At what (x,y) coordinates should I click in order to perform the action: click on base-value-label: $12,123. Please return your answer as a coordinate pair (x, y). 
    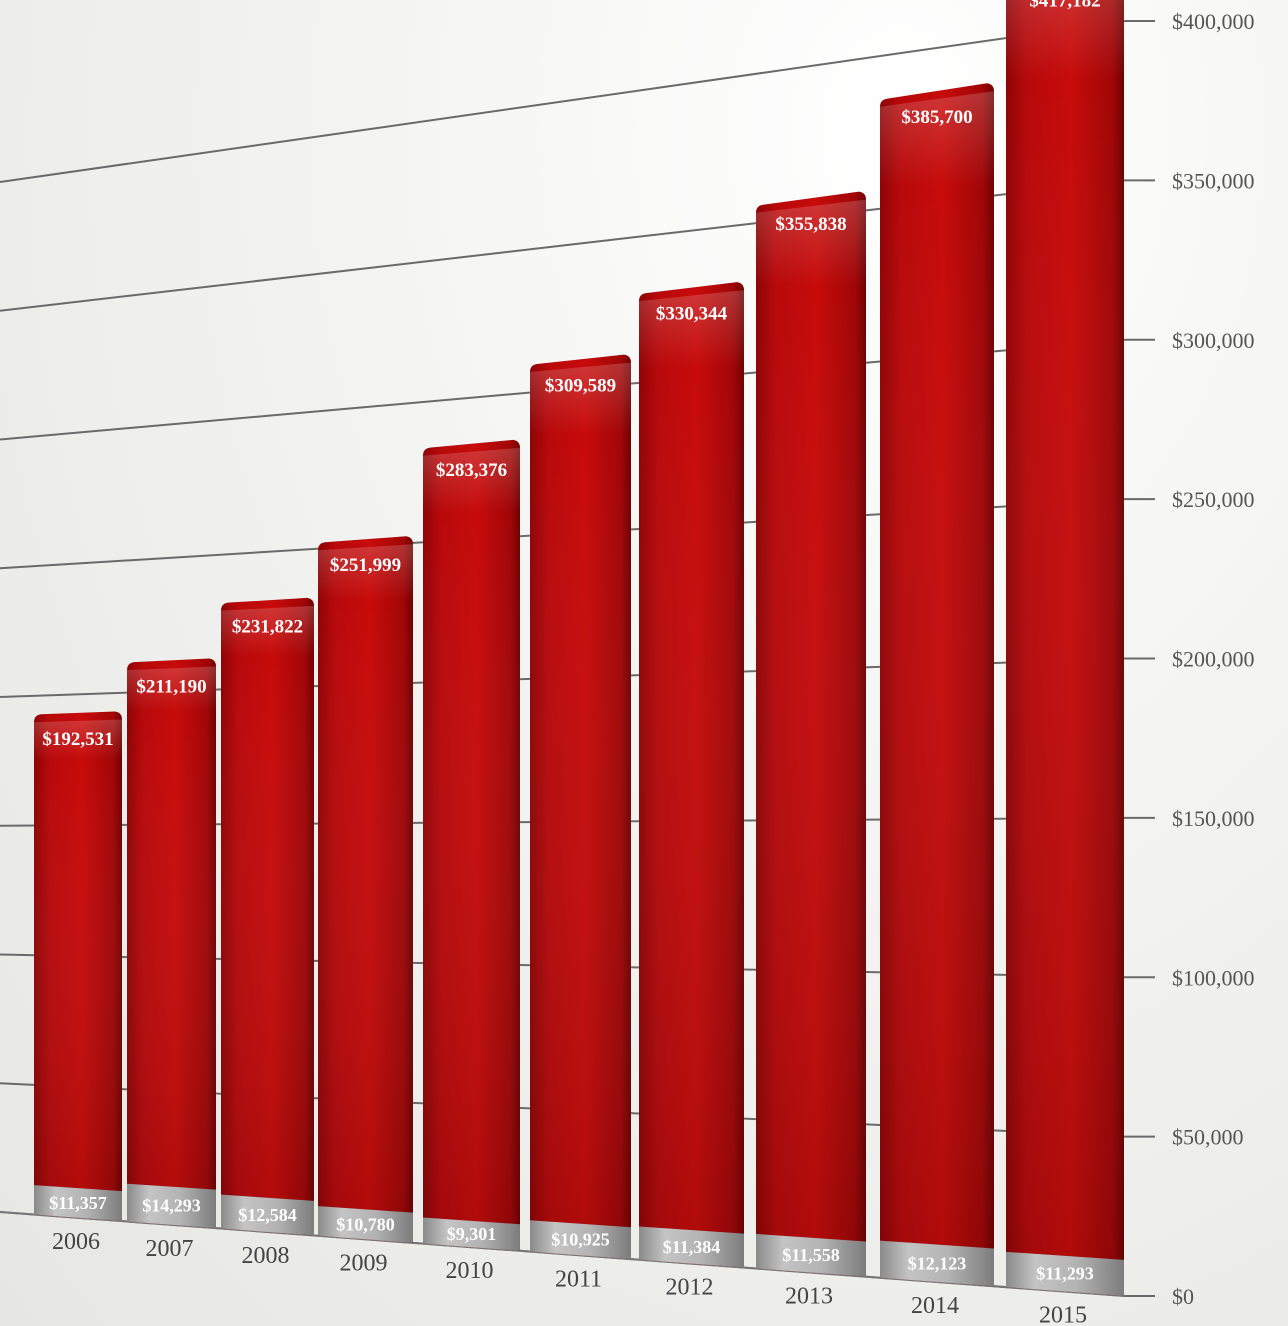
    Looking at the image, I should click on (937, 1263).